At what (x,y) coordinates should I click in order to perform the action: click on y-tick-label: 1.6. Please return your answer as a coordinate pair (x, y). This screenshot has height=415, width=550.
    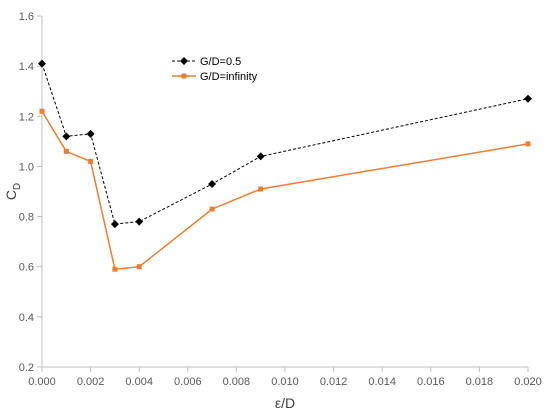
    Looking at the image, I should click on (26, 17).